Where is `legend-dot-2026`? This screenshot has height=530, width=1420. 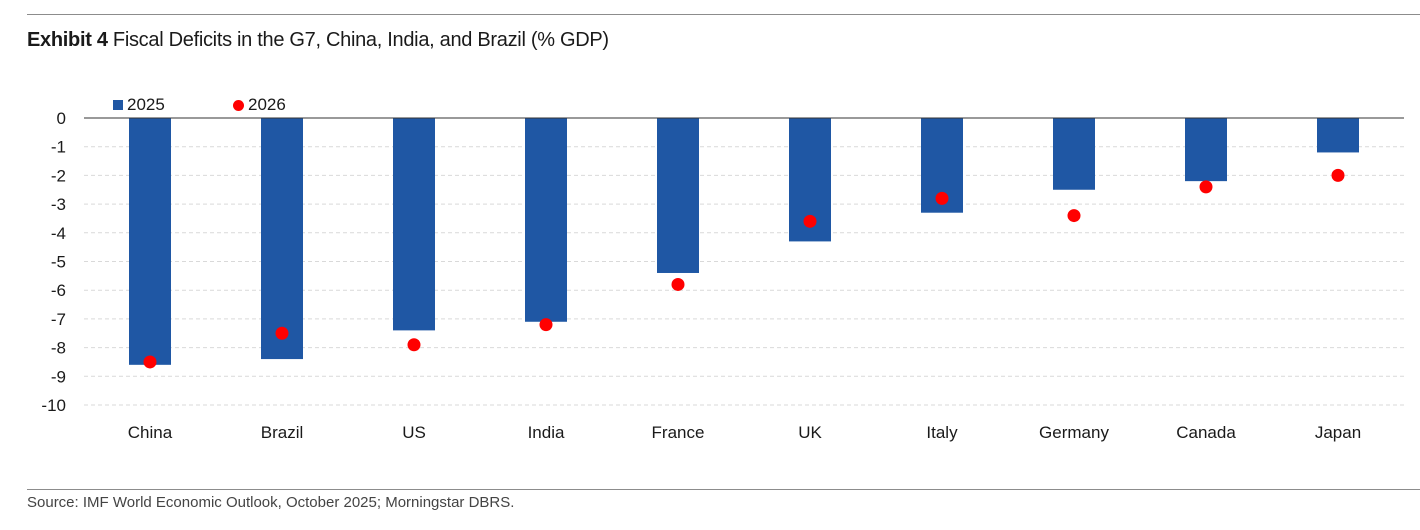 legend-dot-2026 is located at coordinates (238, 105).